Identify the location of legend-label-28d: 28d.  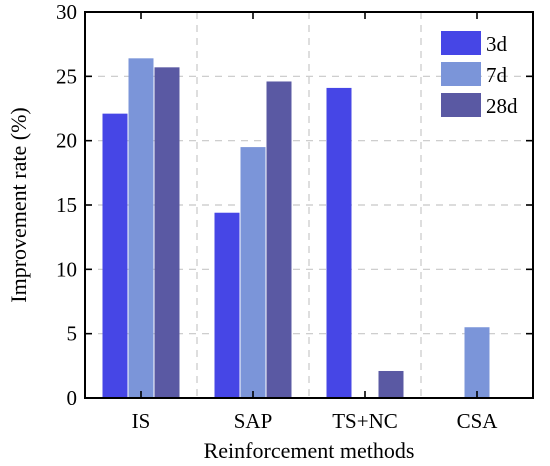
(502, 106).